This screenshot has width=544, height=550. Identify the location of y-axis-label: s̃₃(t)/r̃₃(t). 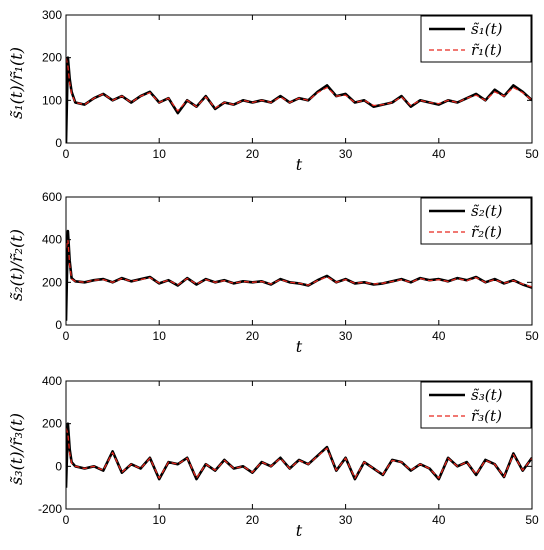
(16, 449).